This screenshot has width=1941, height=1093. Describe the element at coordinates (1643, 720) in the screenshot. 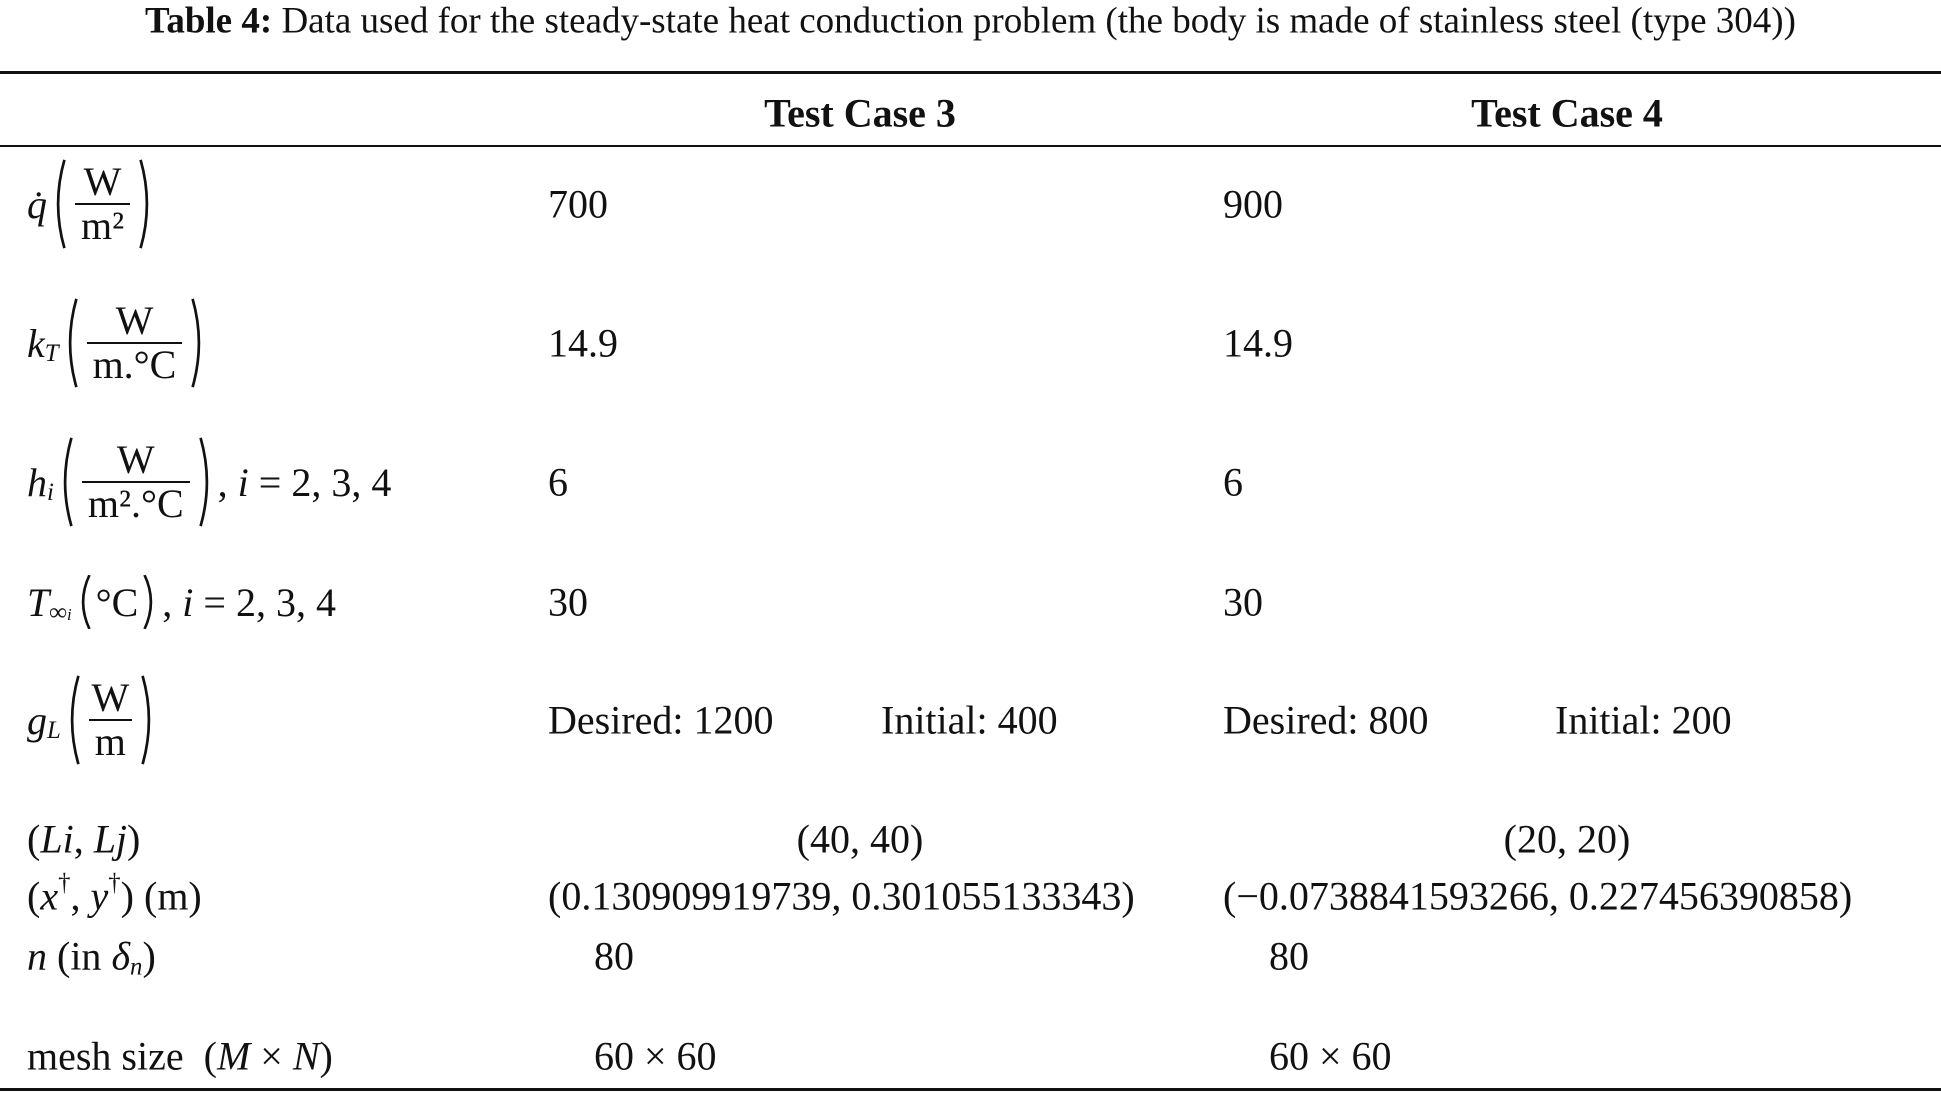

I see `cell: Initial: 200` at that location.